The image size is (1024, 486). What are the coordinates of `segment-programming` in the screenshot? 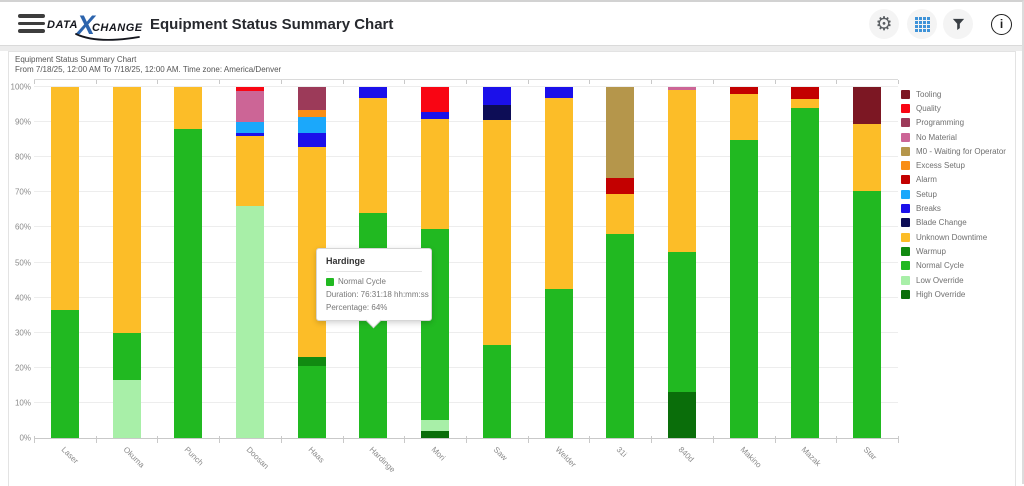 It's located at (311, 98).